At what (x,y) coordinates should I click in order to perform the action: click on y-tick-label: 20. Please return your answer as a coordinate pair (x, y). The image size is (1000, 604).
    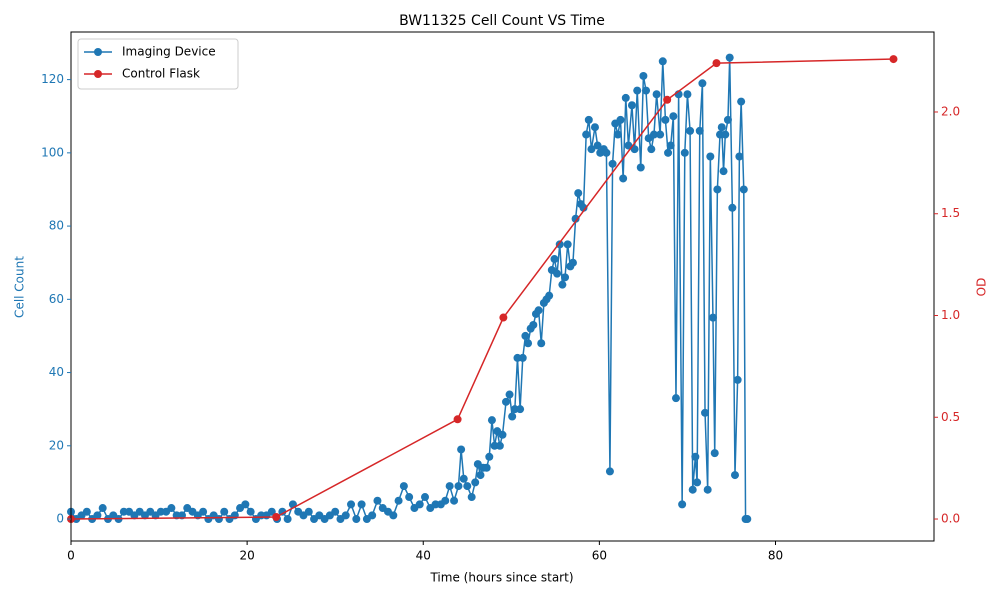
    Looking at the image, I should click on (56, 445).